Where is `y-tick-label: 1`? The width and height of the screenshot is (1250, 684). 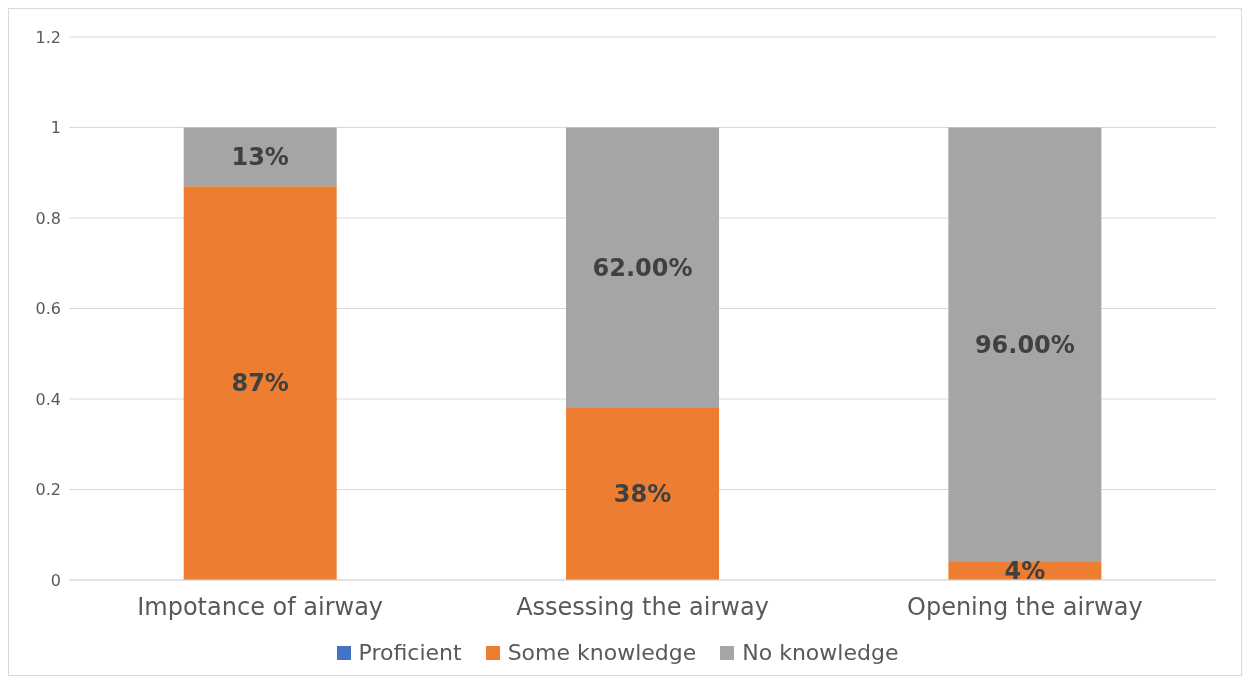 y-tick-label: 1 is located at coordinates (55, 128).